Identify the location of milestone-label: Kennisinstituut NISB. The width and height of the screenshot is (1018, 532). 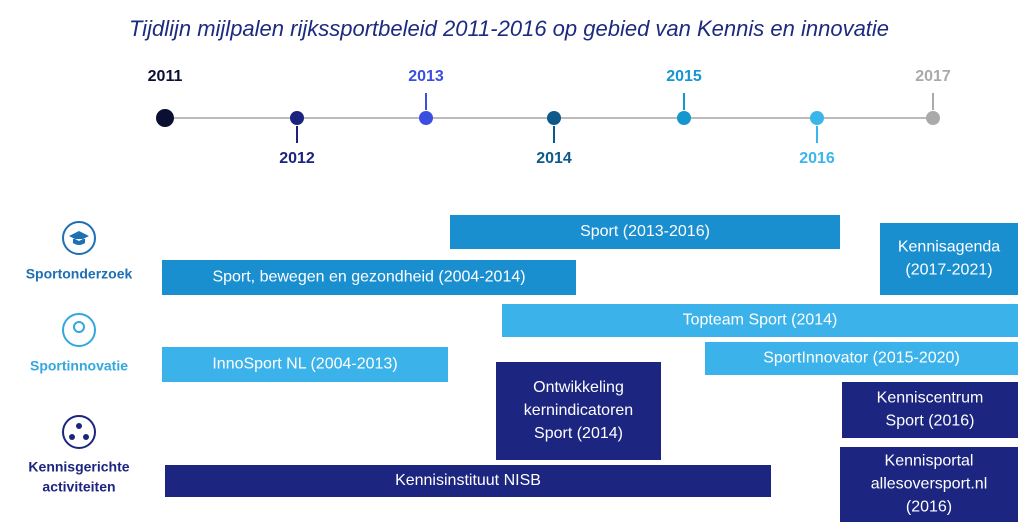
(468, 480).